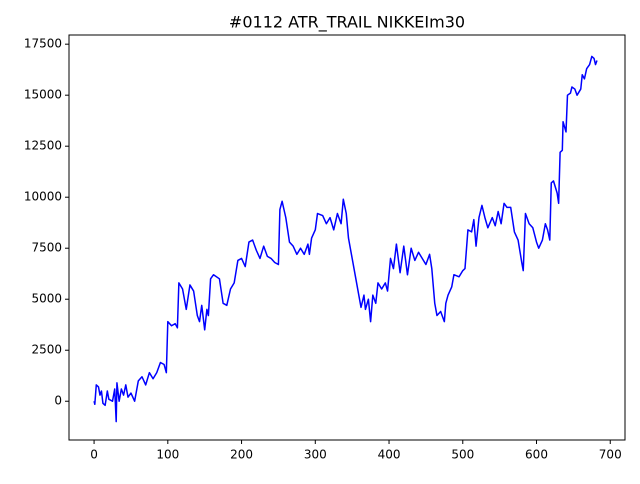 The image size is (640, 484). I want to click on x-tick-label: 200, so click(241, 455).